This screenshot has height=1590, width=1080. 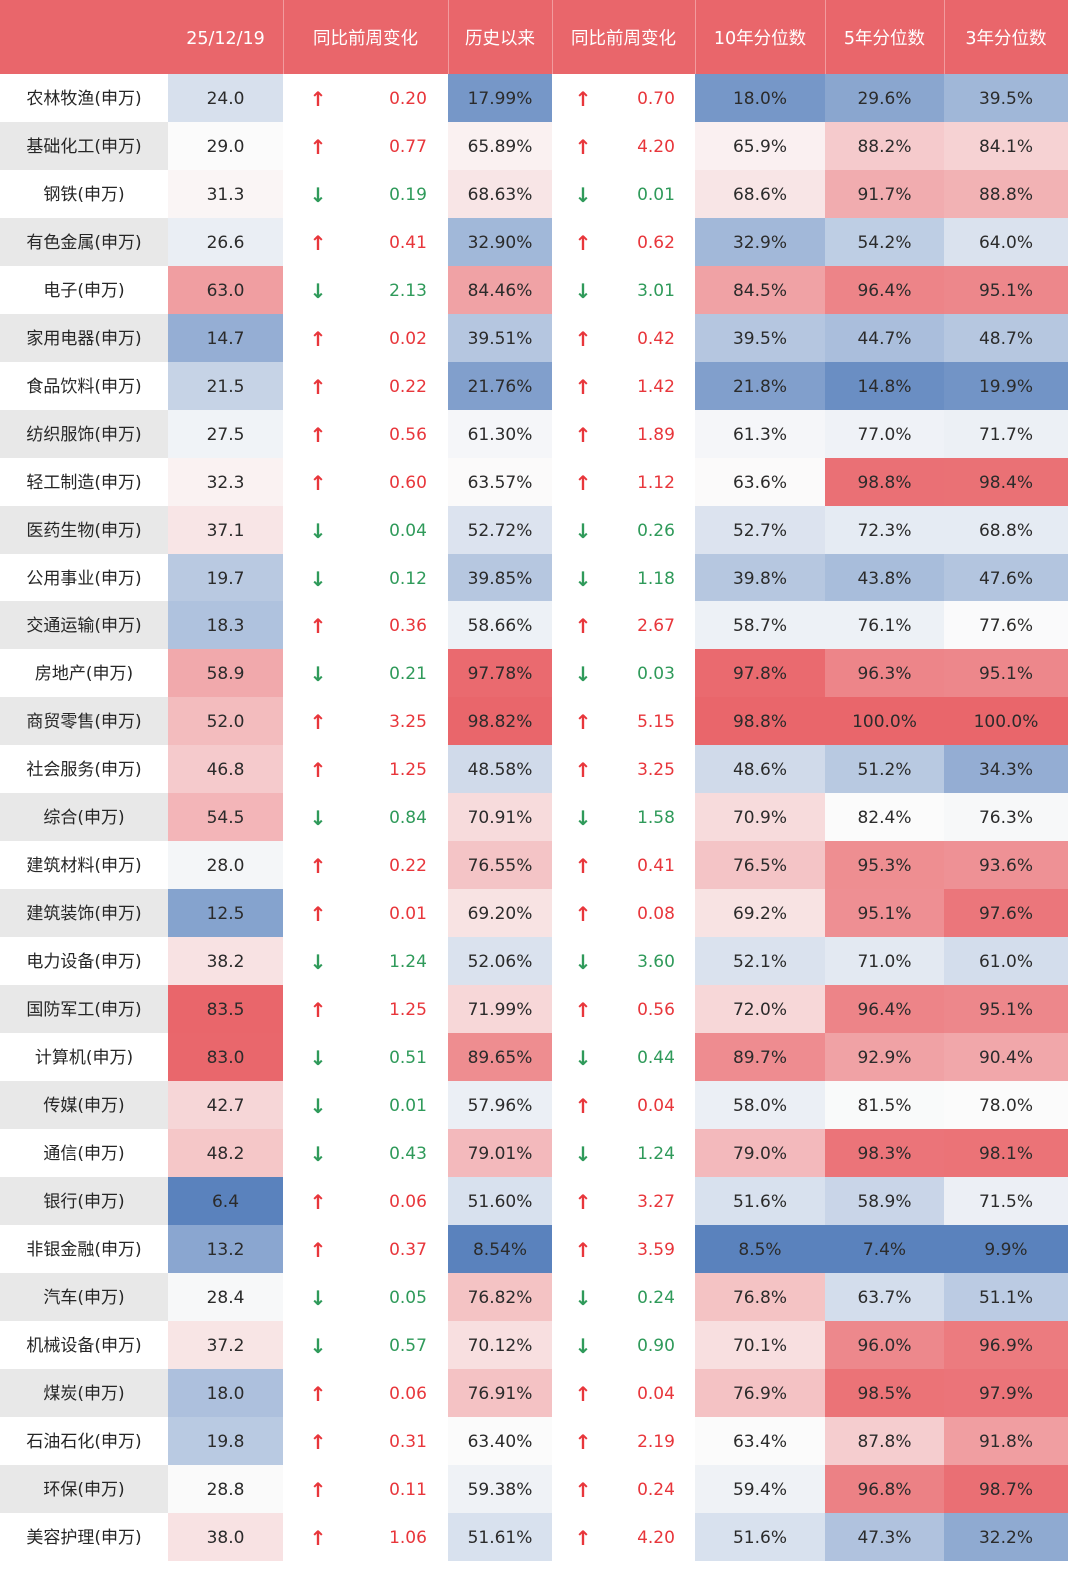 I want to click on weekly-change-value: 0.12, so click(x=408, y=579).